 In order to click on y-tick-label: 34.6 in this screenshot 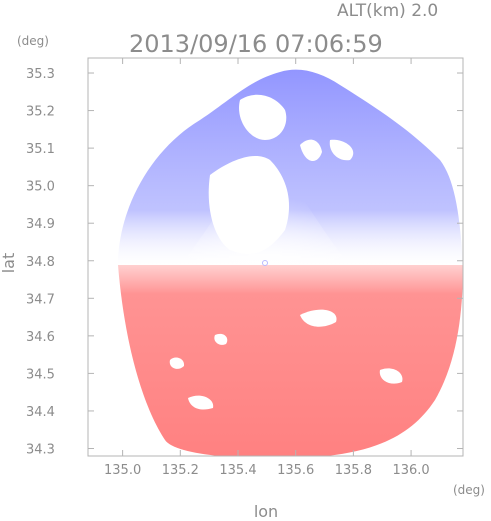, I will do `click(40, 337)`.